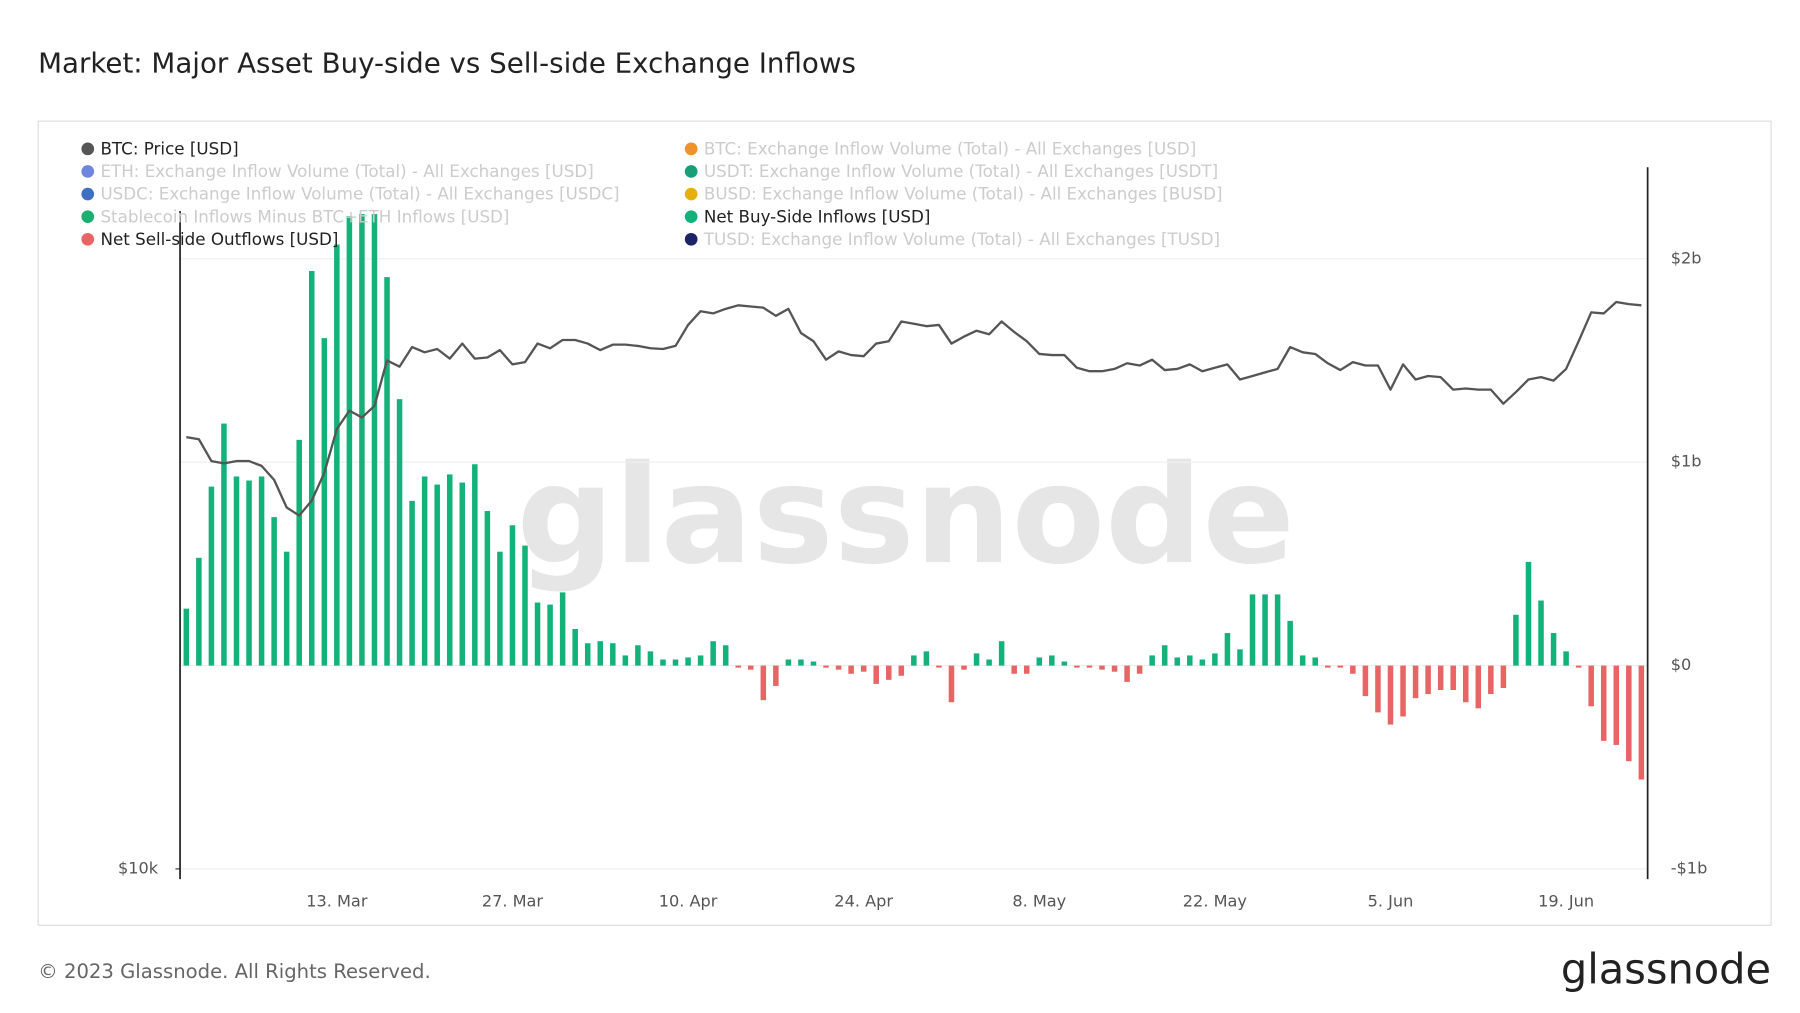  What do you see at coordinates (1566, 901) in the screenshot?
I see `x-tick-label: 19. Jun` at bounding box center [1566, 901].